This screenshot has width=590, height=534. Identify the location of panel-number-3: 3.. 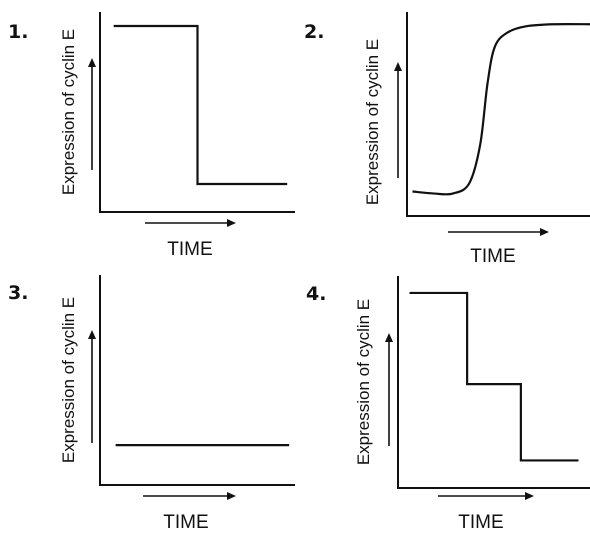
(18, 293).